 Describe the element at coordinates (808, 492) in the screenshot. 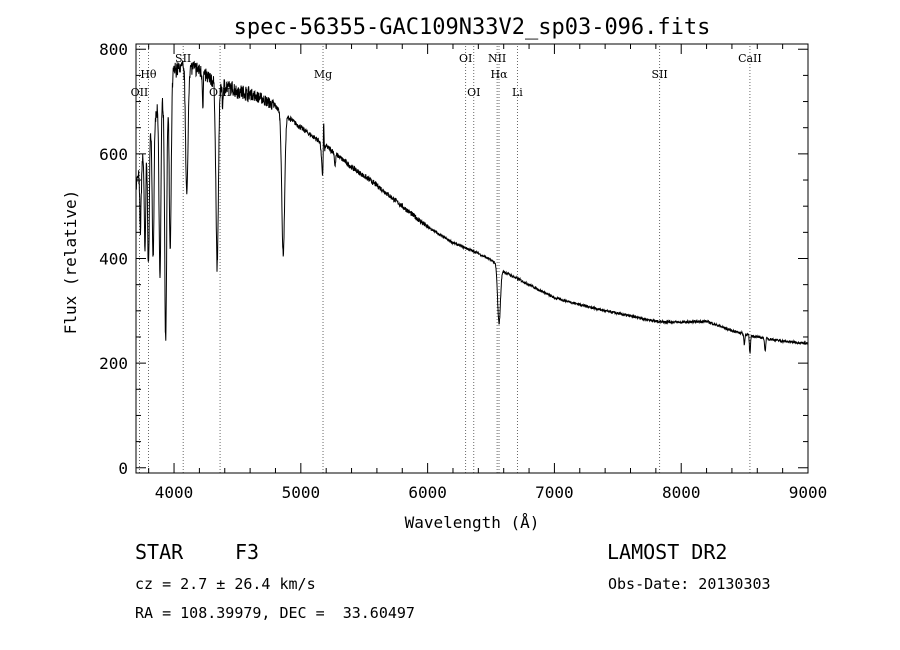

I see `x-tick-label: 9000` at that location.